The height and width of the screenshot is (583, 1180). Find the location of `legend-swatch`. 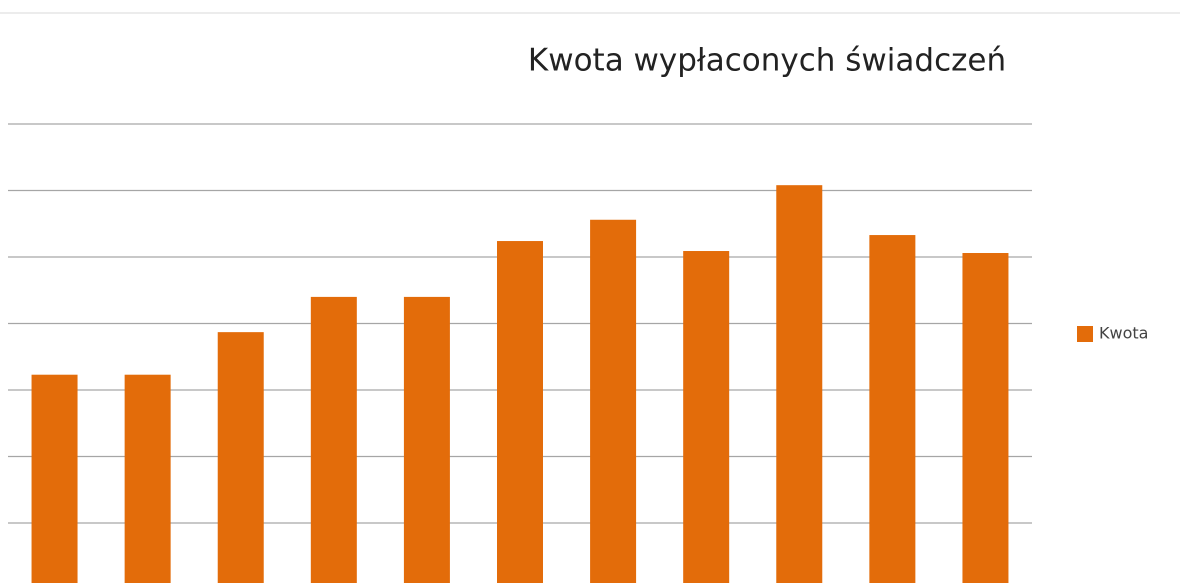

legend-swatch is located at coordinates (1085, 334).